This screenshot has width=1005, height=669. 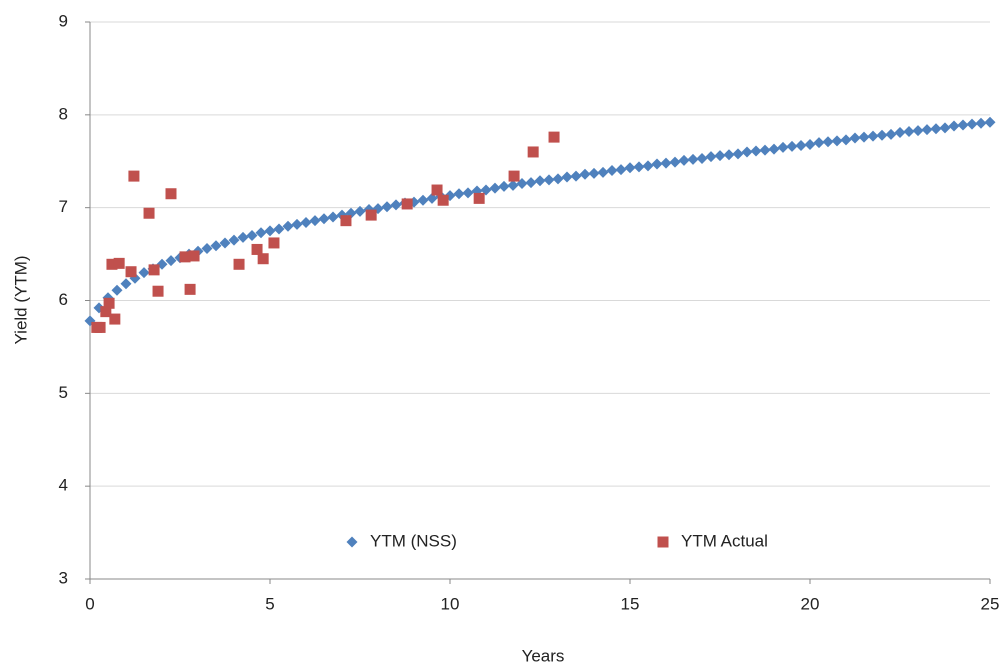 What do you see at coordinates (63, 113) in the screenshot?
I see `y-tick-label: 8` at bounding box center [63, 113].